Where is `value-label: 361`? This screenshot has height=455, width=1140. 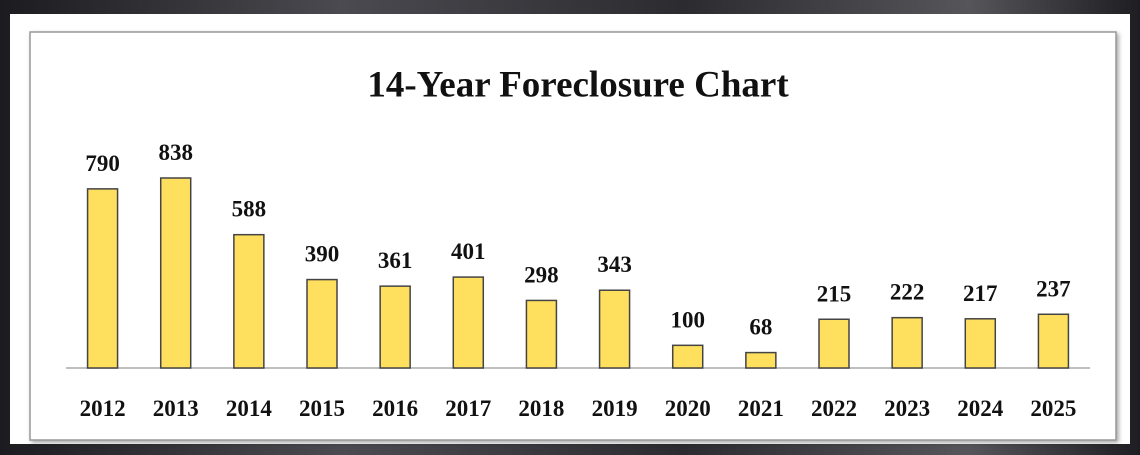 value-label: 361 is located at coordinates (395, 260).